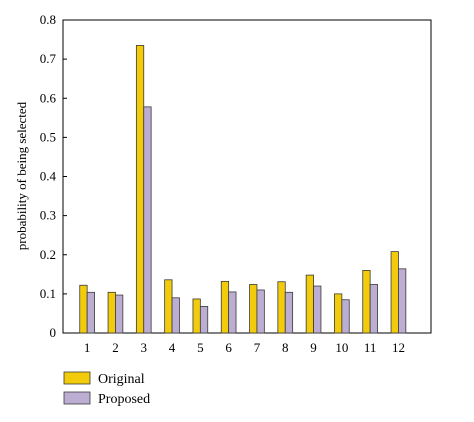  Describe the element at coordinates (313, 347) in the screenshot. I see `x-tick-label: 9` at that location.